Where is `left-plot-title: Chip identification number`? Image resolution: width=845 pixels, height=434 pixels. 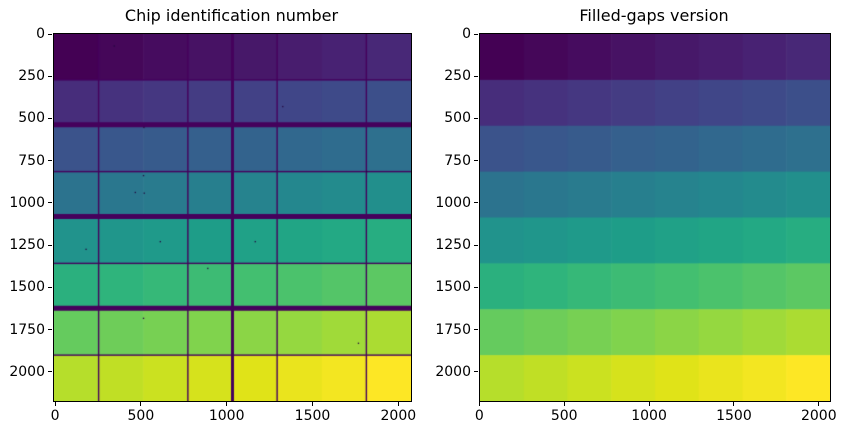
left-plot-title: Chip identification number is located at coordinates (231, 15).